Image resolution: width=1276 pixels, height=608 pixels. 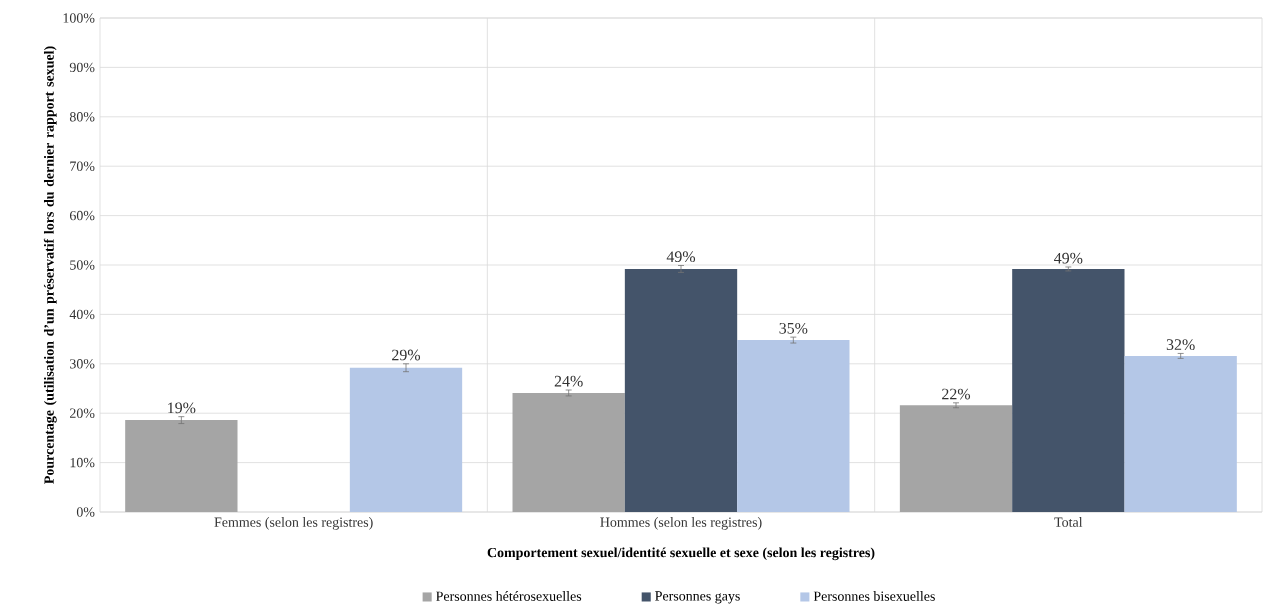 What do you see at coordinates (82, 215) in the screenshot?
I see `y-tick-label: 60%` at bounding box center [82, 215].